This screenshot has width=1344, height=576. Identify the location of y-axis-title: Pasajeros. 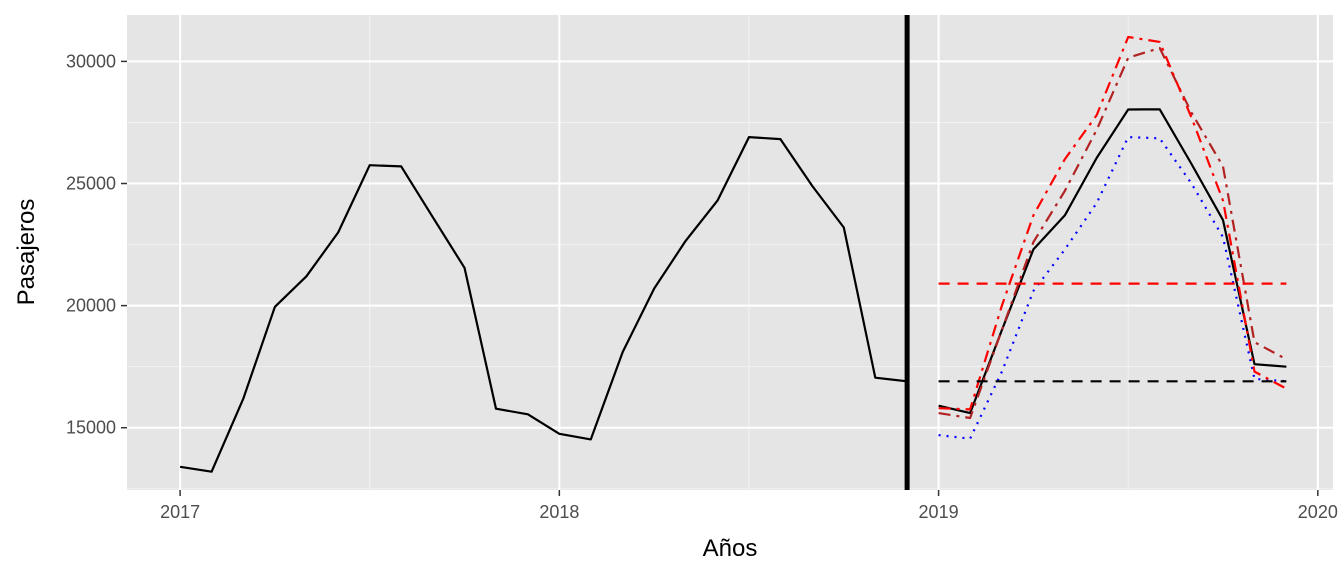
(26, 252).